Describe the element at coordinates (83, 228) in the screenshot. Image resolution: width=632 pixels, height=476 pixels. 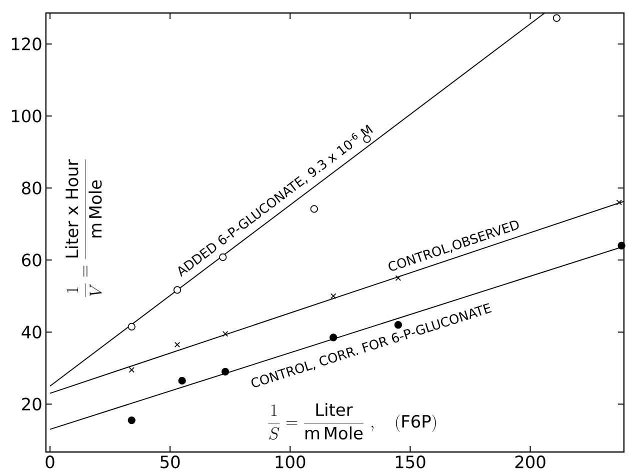
I see `y-axis-title: $\frac{1}{V}=\frac{\mathrm{Liter\ x\ Hour}}{\mathrm{m\,Mole}}$` at that location.